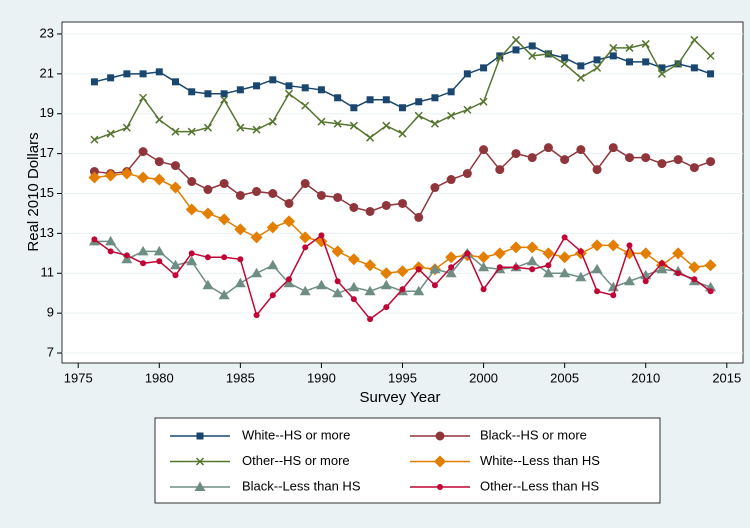  What do you see at coordinates (47, 152) in the screenshot?
I see `y-tick-label: 17` at bounding box center [47, 152].